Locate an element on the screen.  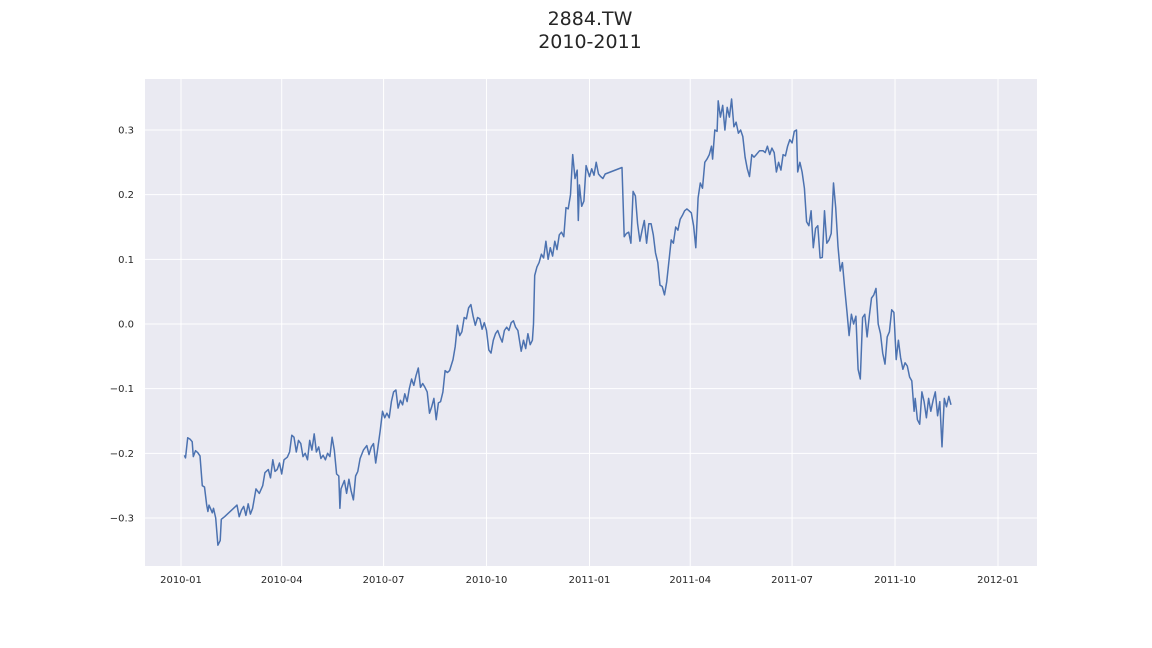
y-axis-ticks: −0.3 −0.2 −0.1 0.0 0.1 0.2 0.3 is located at coordinates (122, 325).